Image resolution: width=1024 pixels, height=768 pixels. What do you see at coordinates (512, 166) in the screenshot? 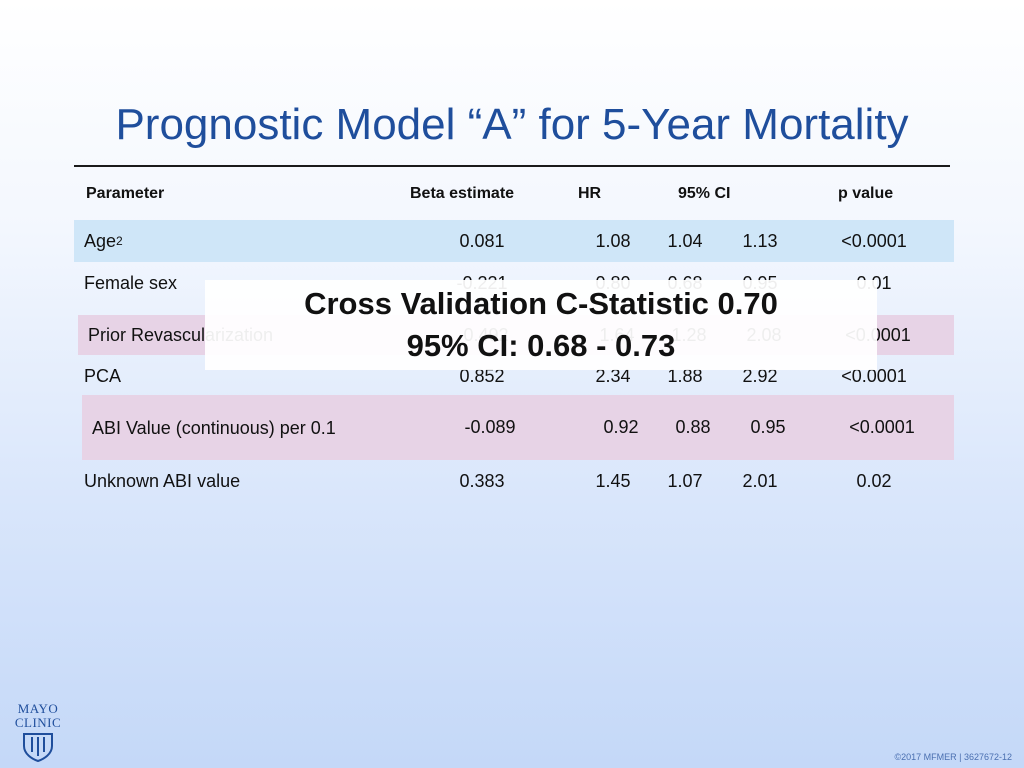
I see `table-top-rule` at bounding box center [512, 166].